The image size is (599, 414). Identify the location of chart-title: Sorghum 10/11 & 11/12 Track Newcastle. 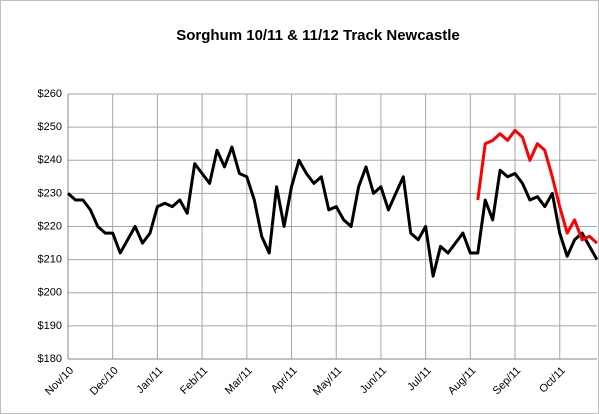
(318, 35).